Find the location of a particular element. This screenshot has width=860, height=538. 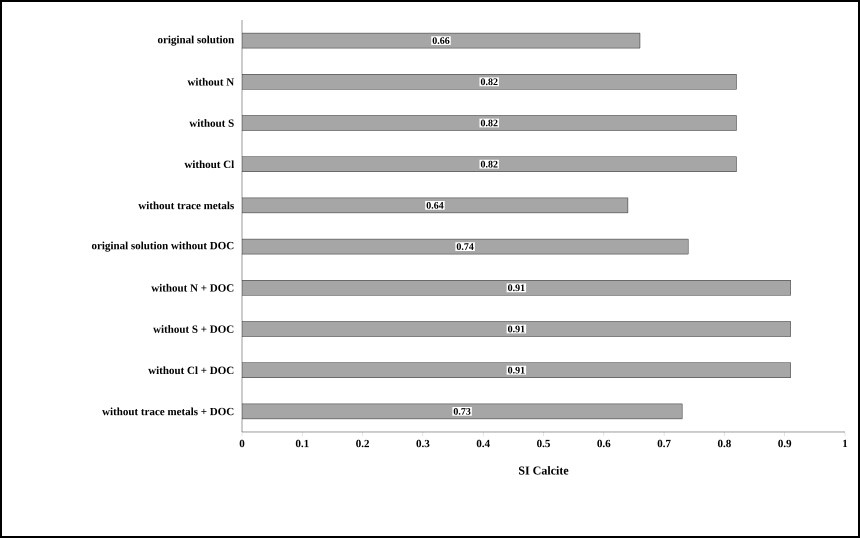

y-tick-label: without Cl + DOC is located at coordinates (191, 370).